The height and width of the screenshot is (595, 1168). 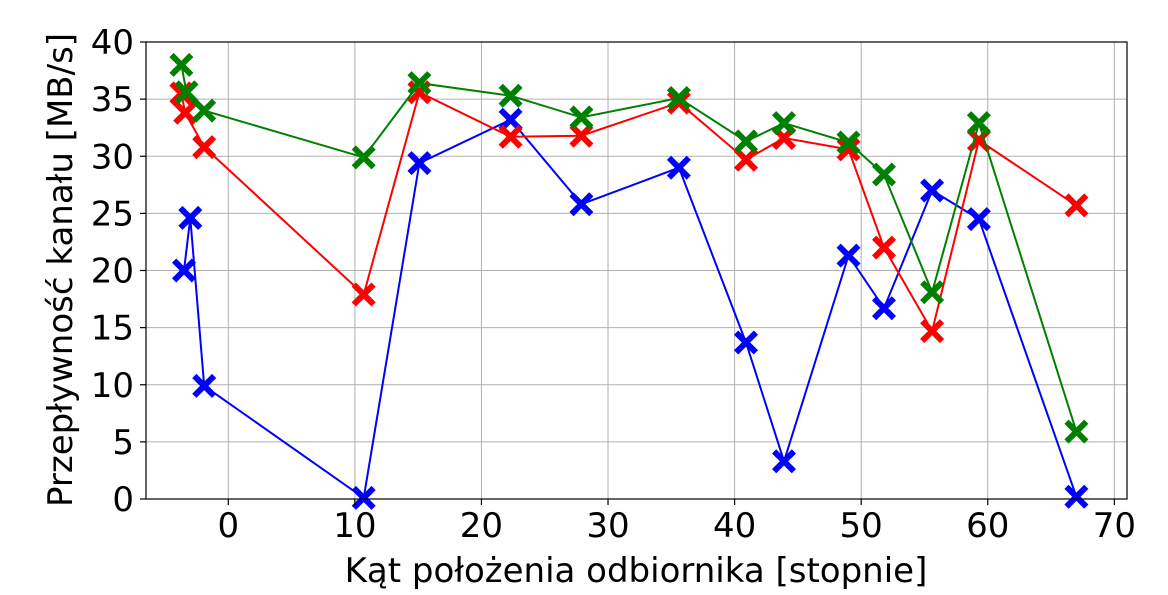 I want to click on y-tick-label: 30, so click(x=112, y=157).